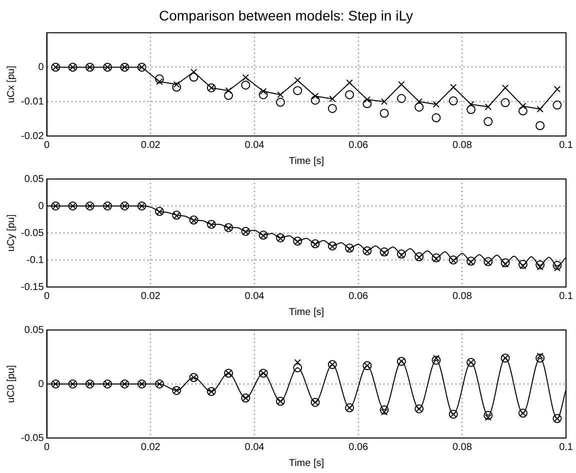 Image resolution: width=576 pixels, height=473 pixels. I want to click on y-axis-title: uCx [pu], so click(11, 85).